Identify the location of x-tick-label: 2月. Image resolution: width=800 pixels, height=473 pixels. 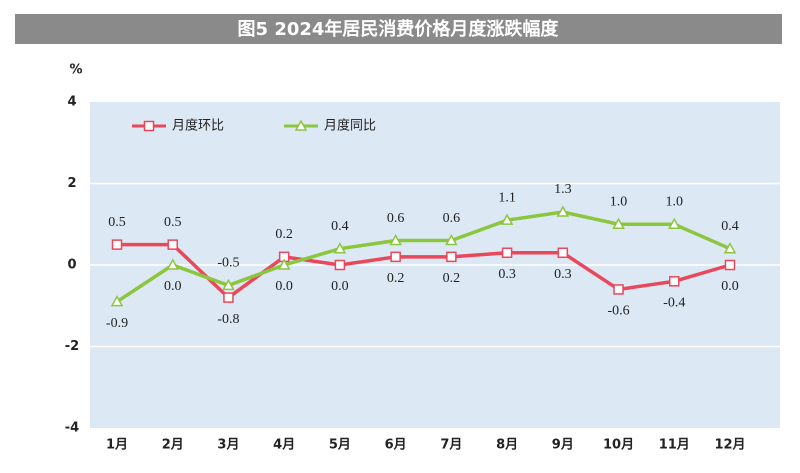
(173, 445).